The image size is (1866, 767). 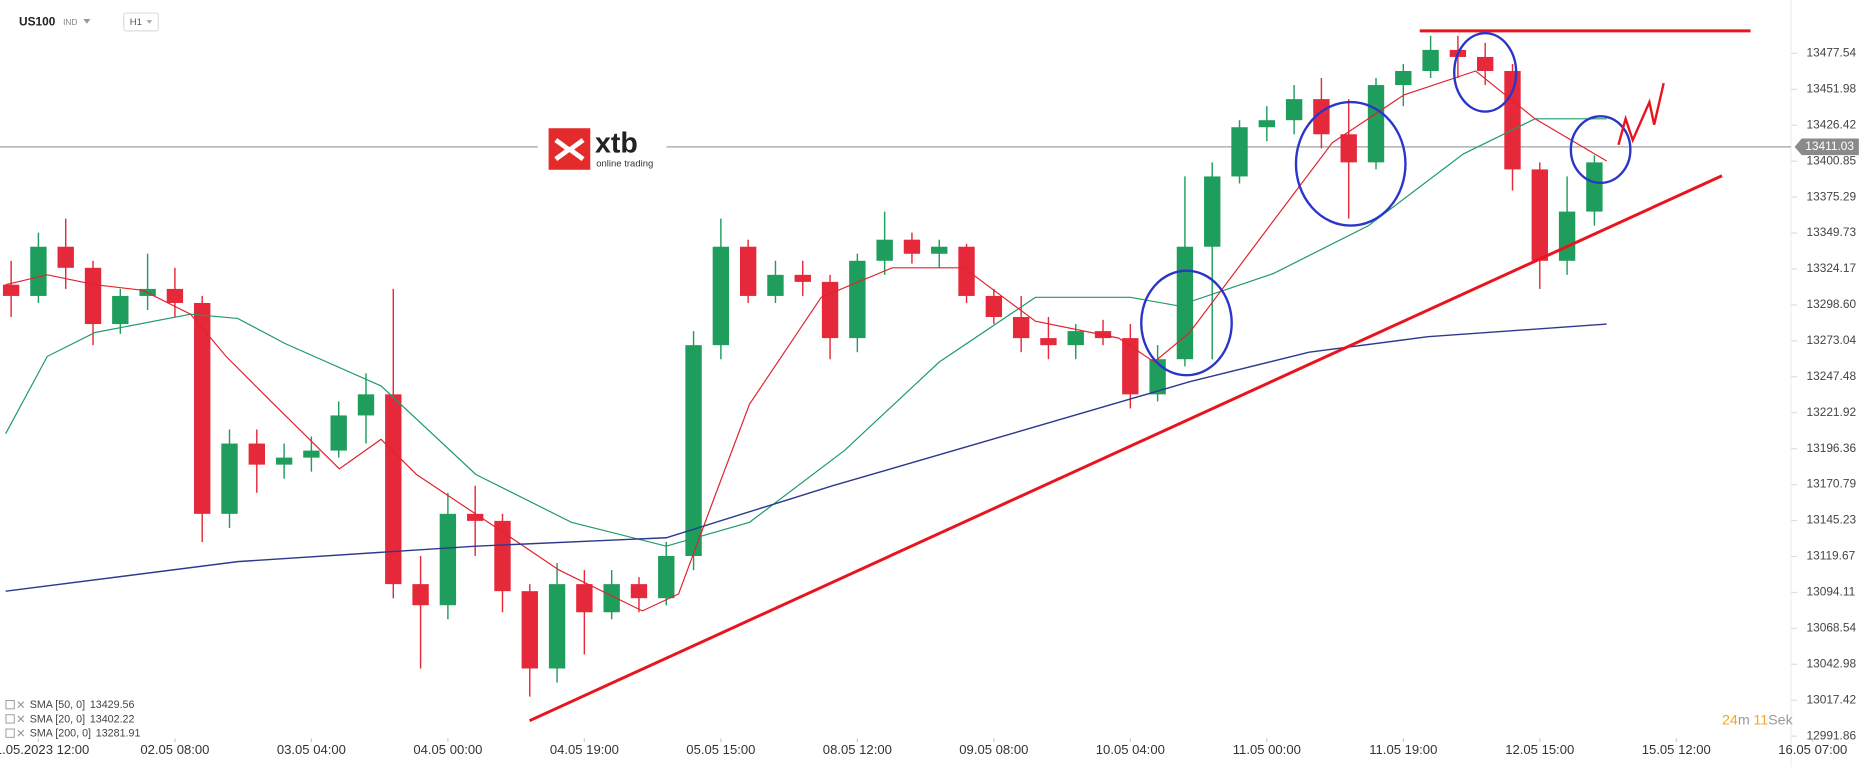 I want to click on x-tick-label: 02.05 08:00, so click(x=174, y=749).